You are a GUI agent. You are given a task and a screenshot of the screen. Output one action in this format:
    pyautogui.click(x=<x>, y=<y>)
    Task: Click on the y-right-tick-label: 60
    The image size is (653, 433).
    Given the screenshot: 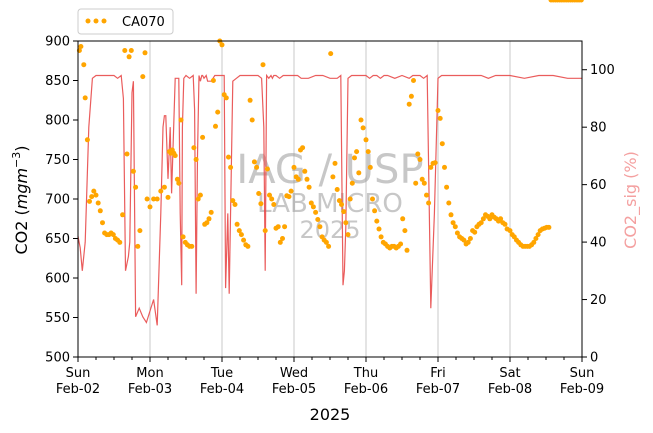 What is the action you would take?
    pyautogui.click(x=598, y=185)
    